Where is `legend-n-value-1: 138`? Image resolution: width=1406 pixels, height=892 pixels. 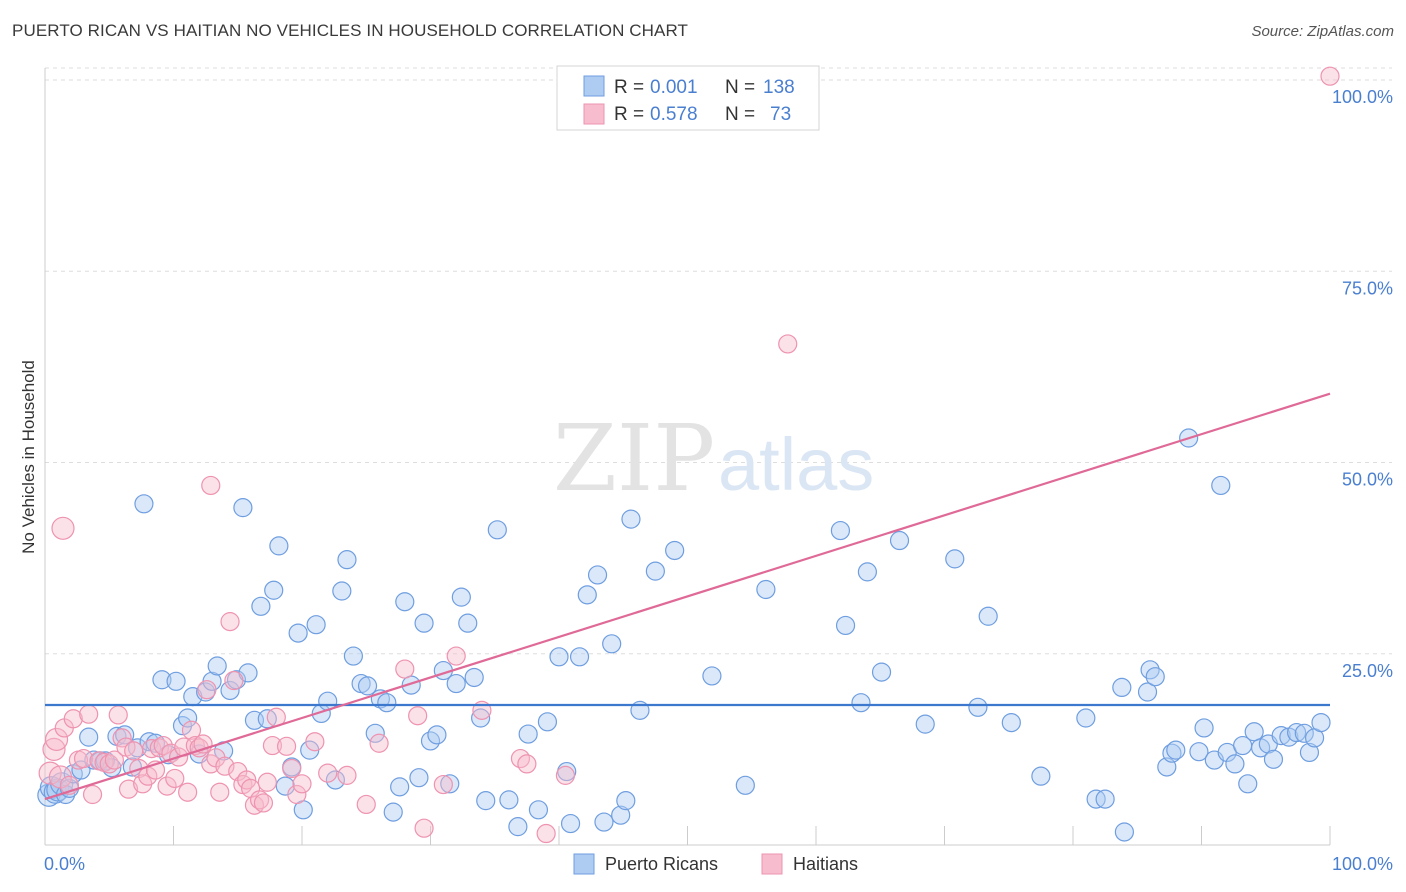
legend-n-value-1: 138 is located at coordinates (779, 87).